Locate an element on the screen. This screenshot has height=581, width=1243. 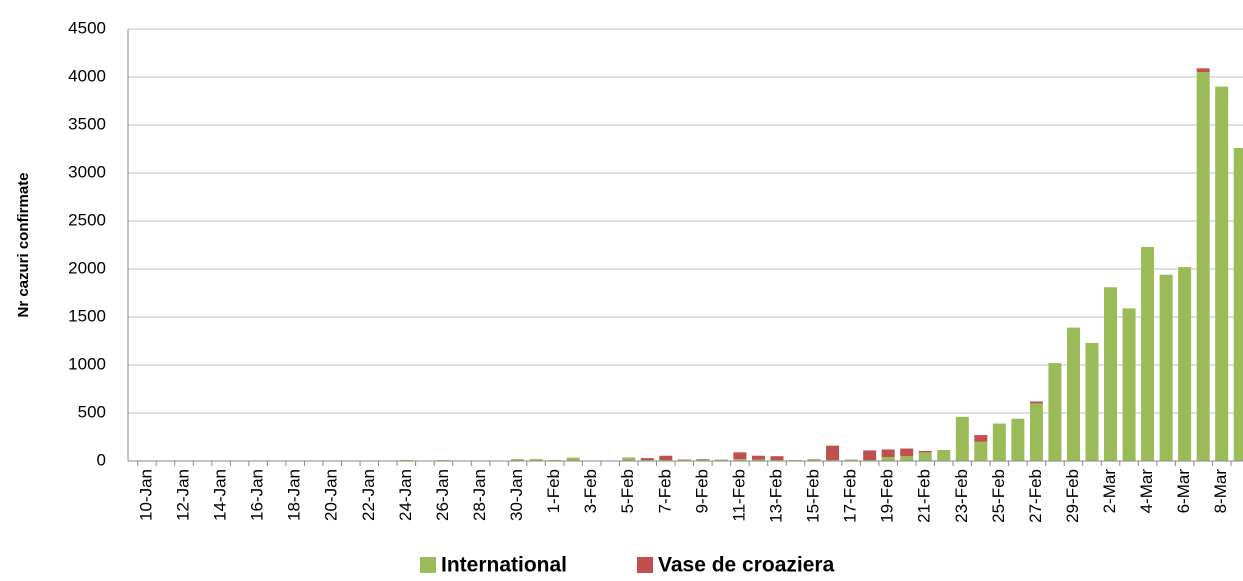
x-tick-label: 18-Jan is located at coordinates (294, 495).